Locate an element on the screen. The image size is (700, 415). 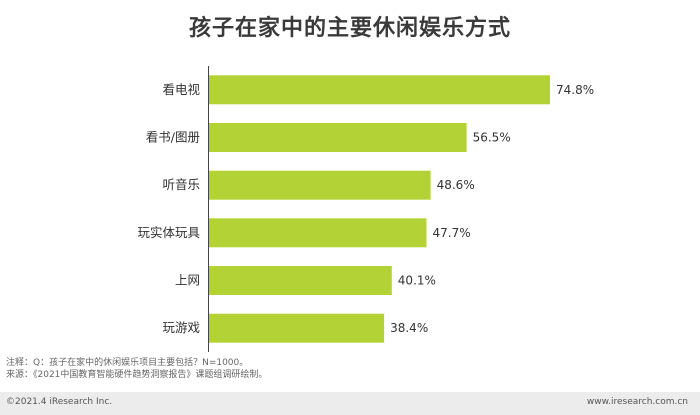
category-label: 看书/图册 is located at coordinates (173, 137).